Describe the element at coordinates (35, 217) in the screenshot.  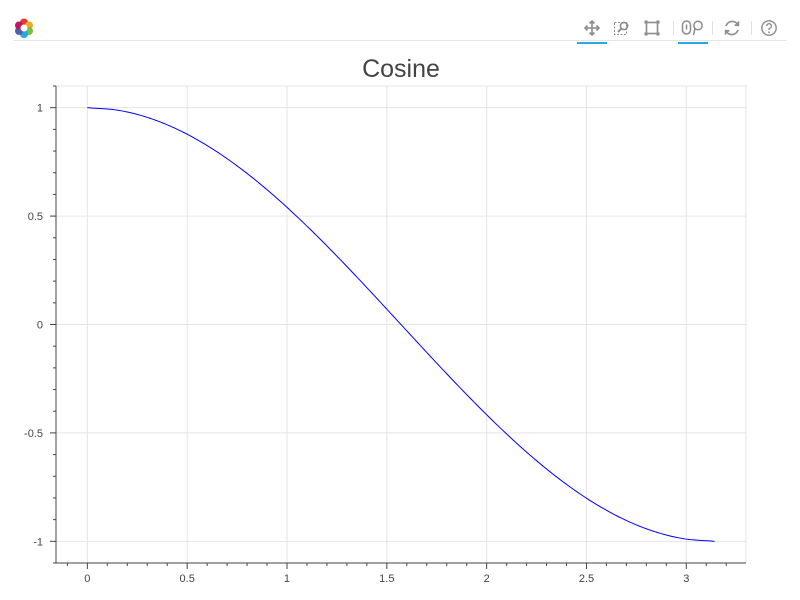
I see `y-tick-label: 0.5` at that location.